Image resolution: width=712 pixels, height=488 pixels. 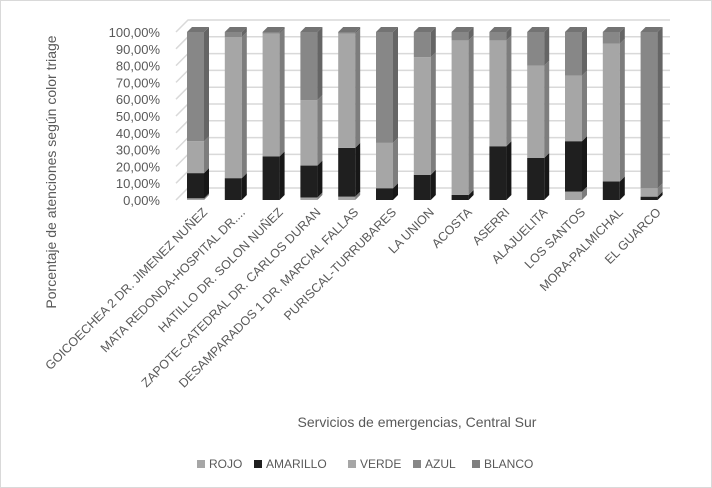 What do you see at coordinates (138, 66) in the screenshot?
I see `y-tick-label: 80,00%` at bounding box center [138, 66].